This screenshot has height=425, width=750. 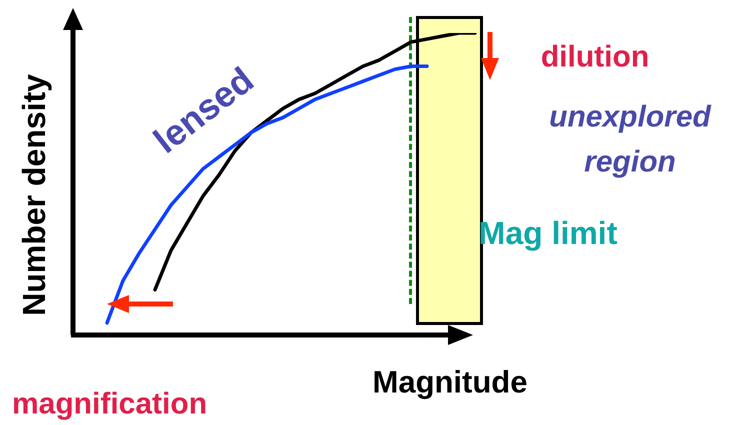 I want to click on text: dilution, so click(x=595, y=57).